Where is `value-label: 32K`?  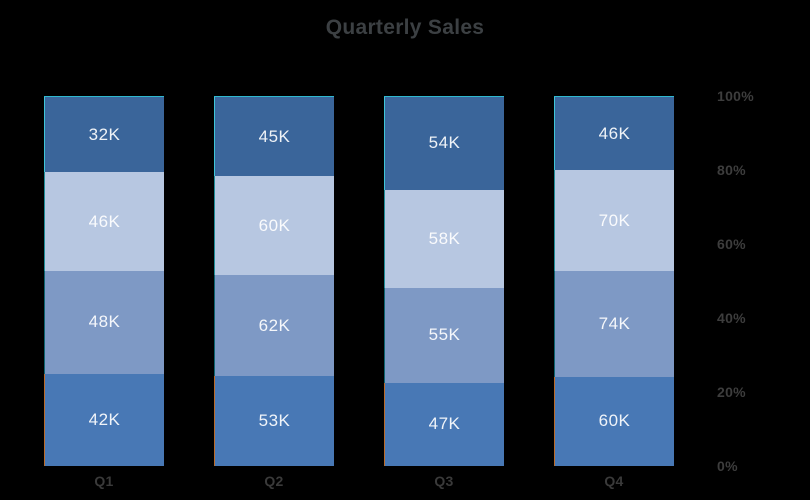 value-label: 32K is located at coordinates (104, 134).